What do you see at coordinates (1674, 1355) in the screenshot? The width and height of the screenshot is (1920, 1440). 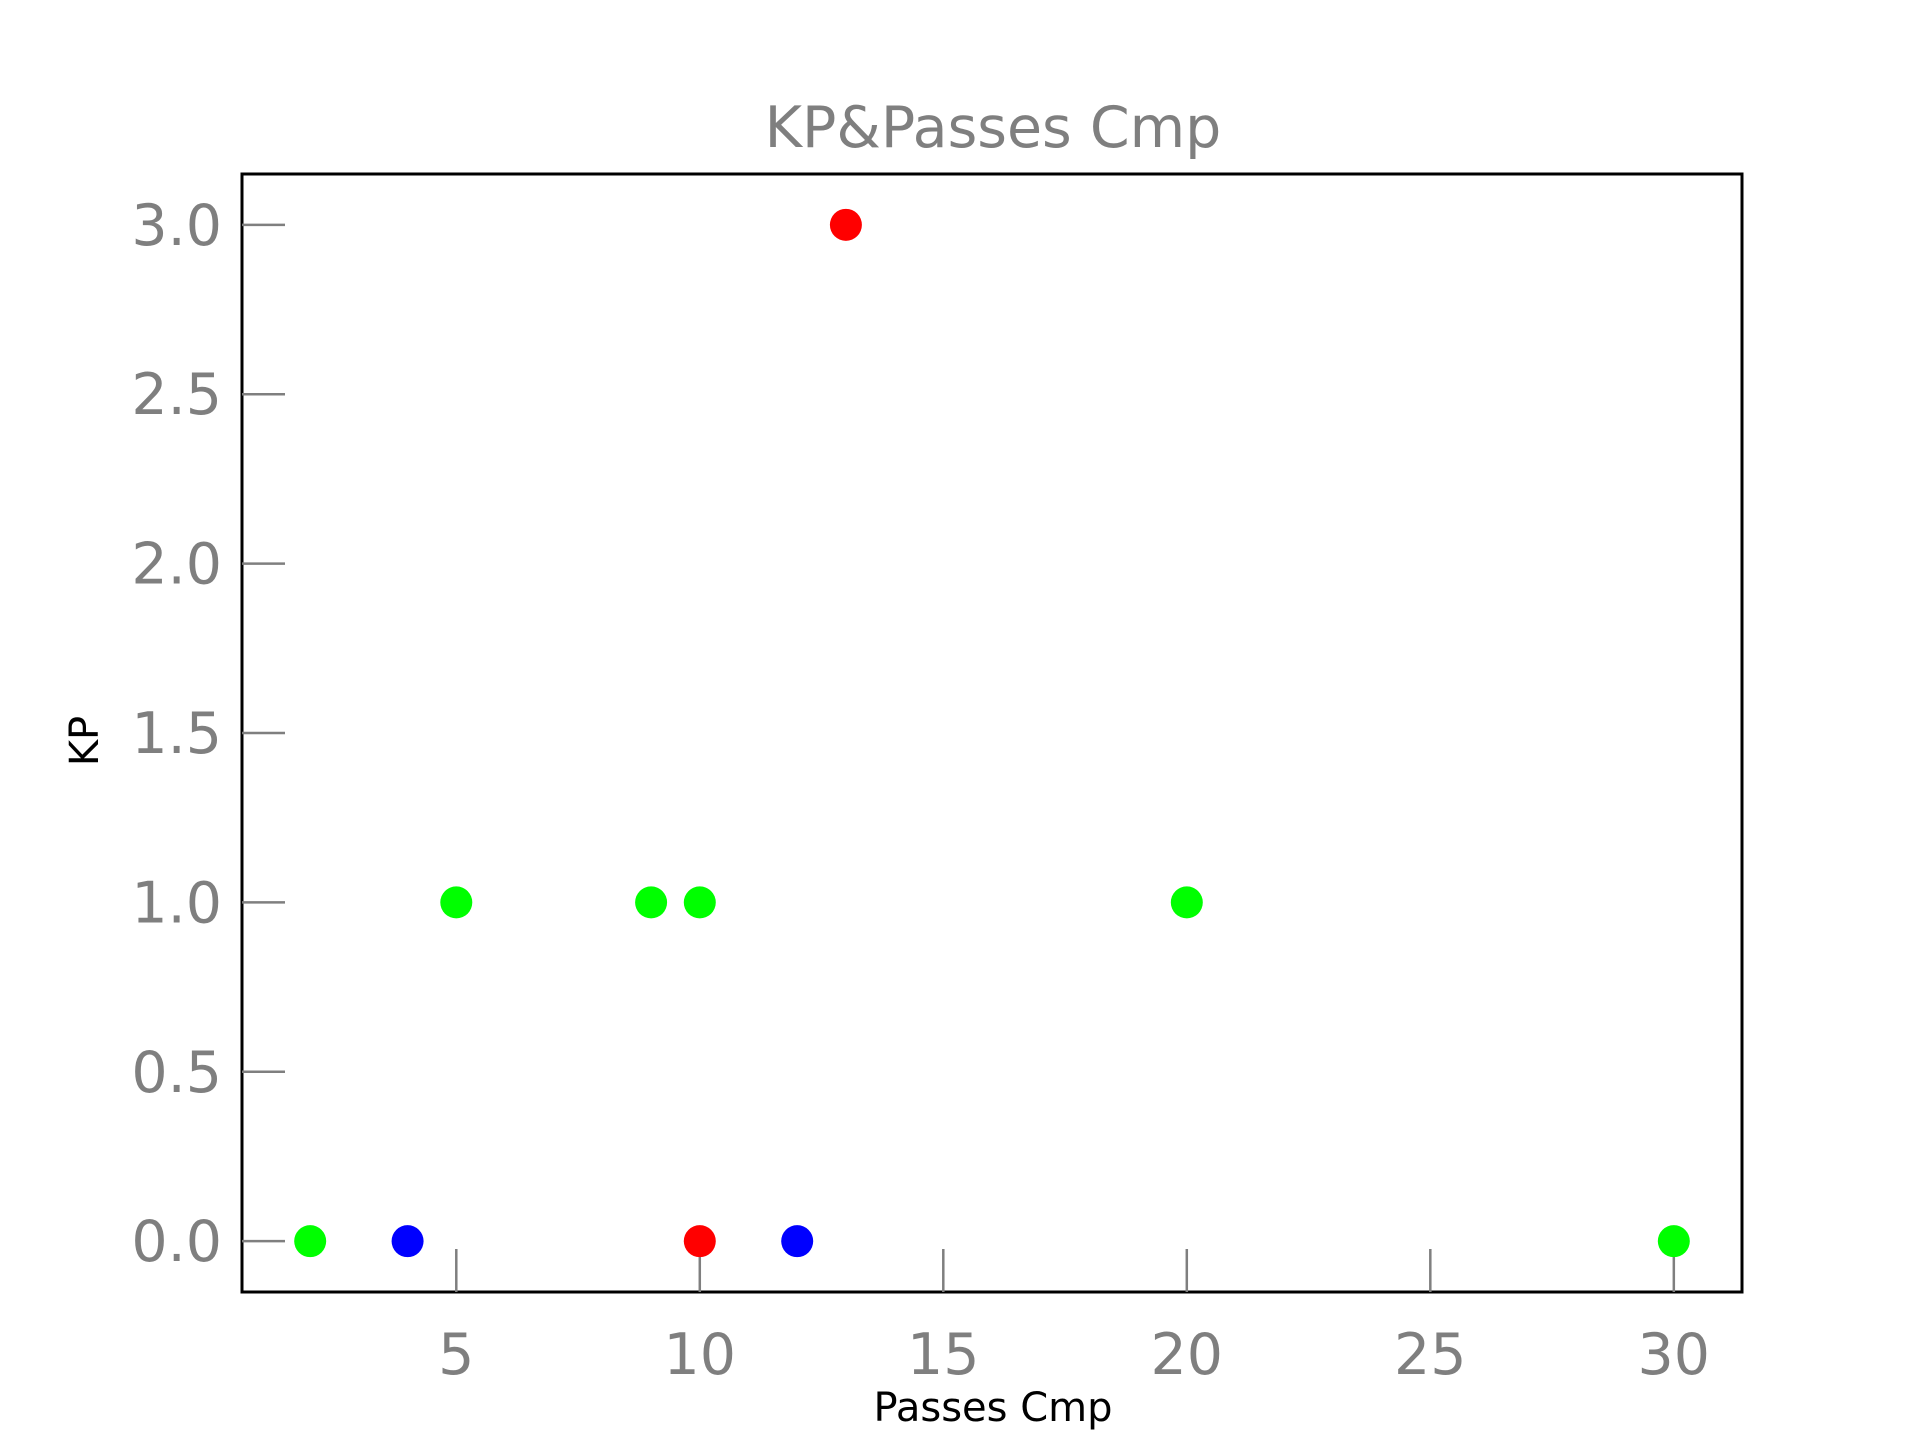 I see `x-tick-label: 30` at bounding box center [1674, 1355].